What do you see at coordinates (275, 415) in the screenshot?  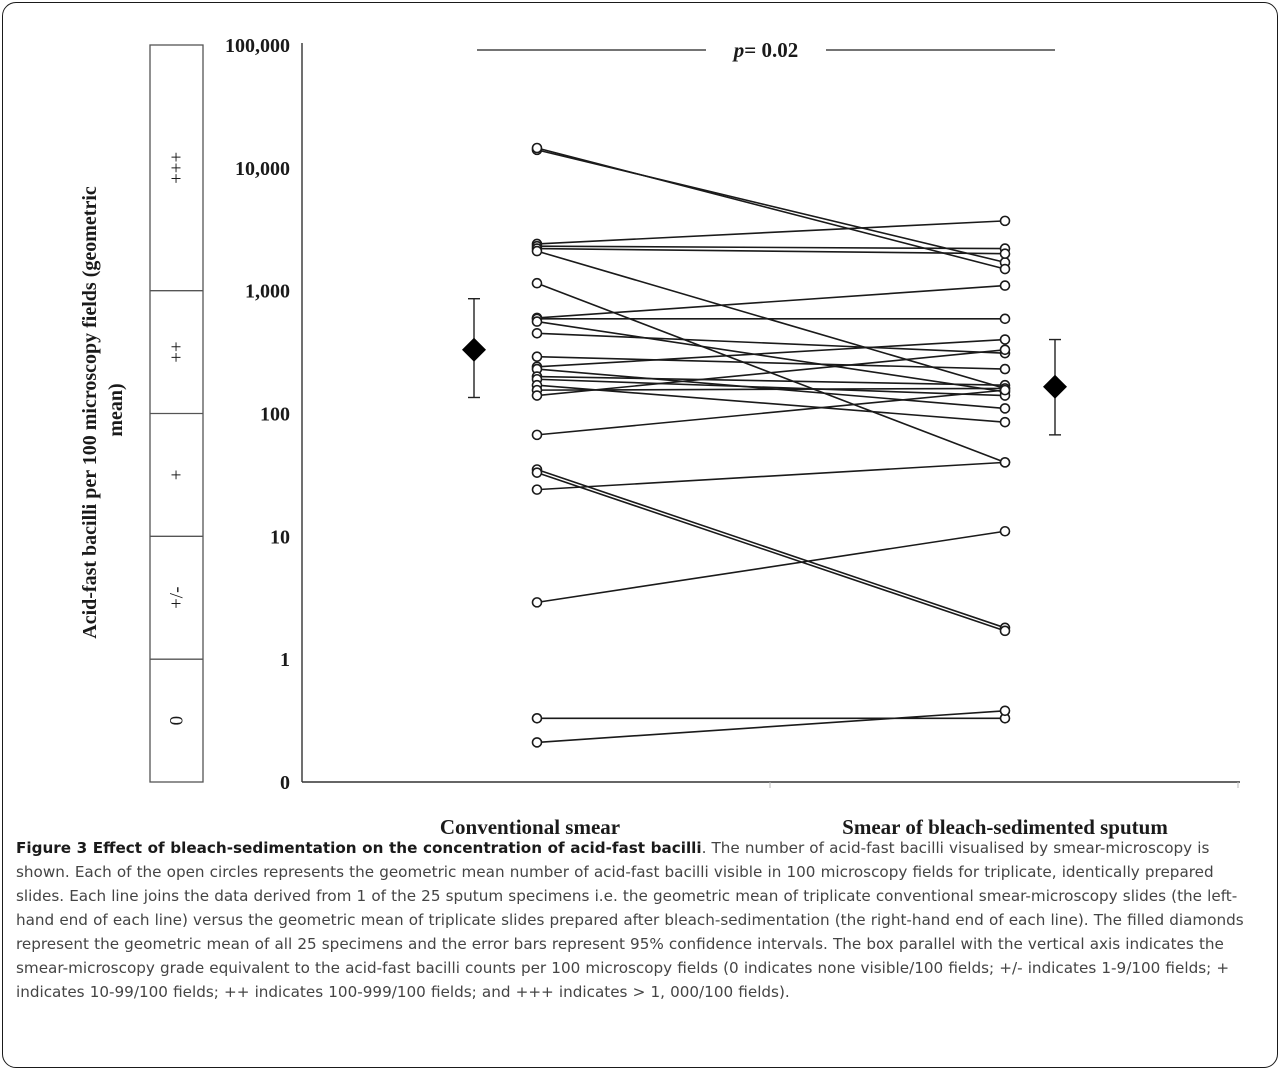 I see `y-tick-label: 100` at bounding box center [275, 415].